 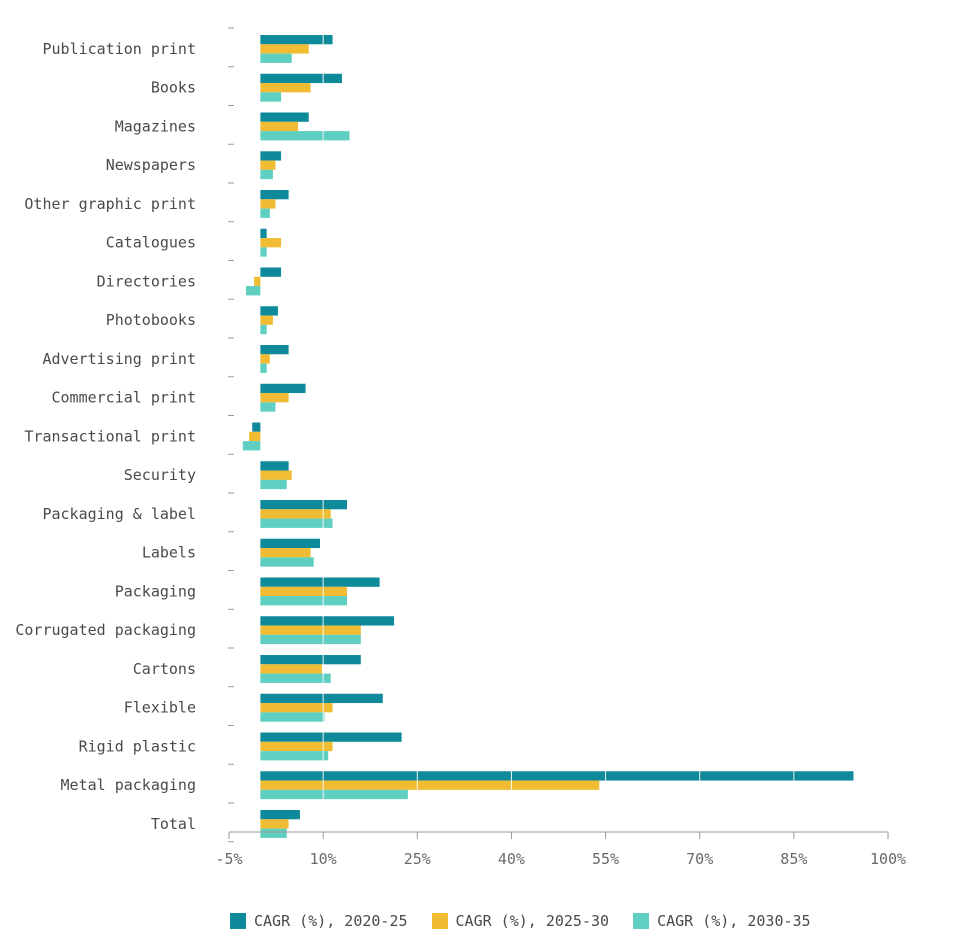 I want to click on x-tick-label: 100%, so click(x=888, y=859).